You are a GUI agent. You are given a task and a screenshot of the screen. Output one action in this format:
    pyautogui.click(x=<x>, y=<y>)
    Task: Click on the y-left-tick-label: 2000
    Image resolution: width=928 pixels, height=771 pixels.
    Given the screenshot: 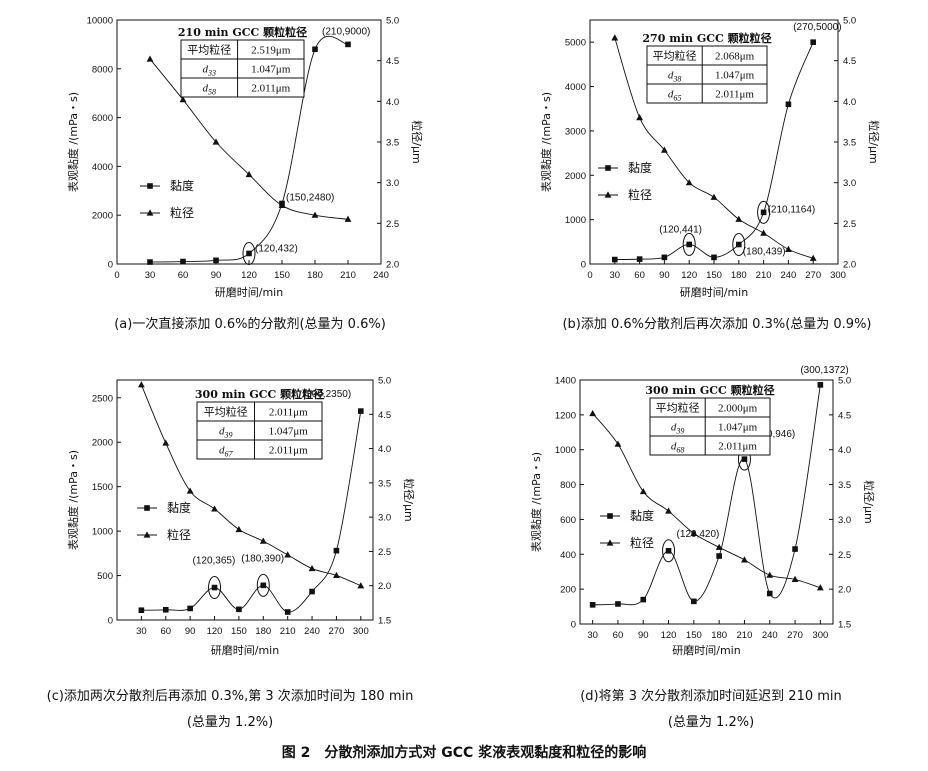 What is the action you would take?
    pyautogui.click(x=102, y=216)
    